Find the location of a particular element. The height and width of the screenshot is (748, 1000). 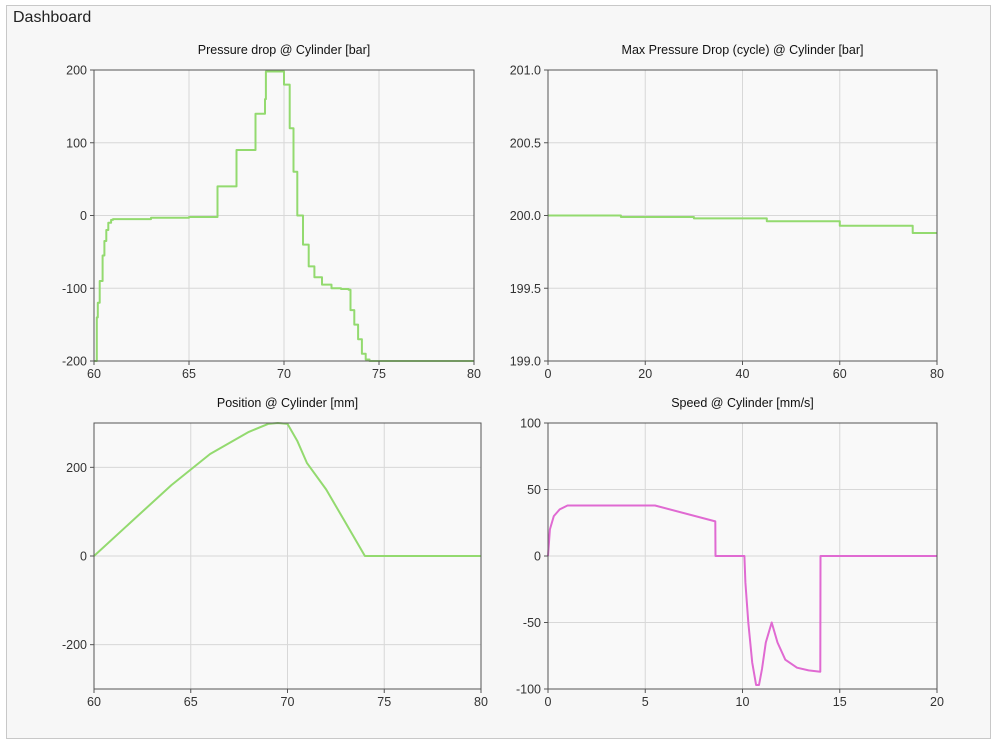

y-tick-label: -50 is located at coordinates (532, 623).